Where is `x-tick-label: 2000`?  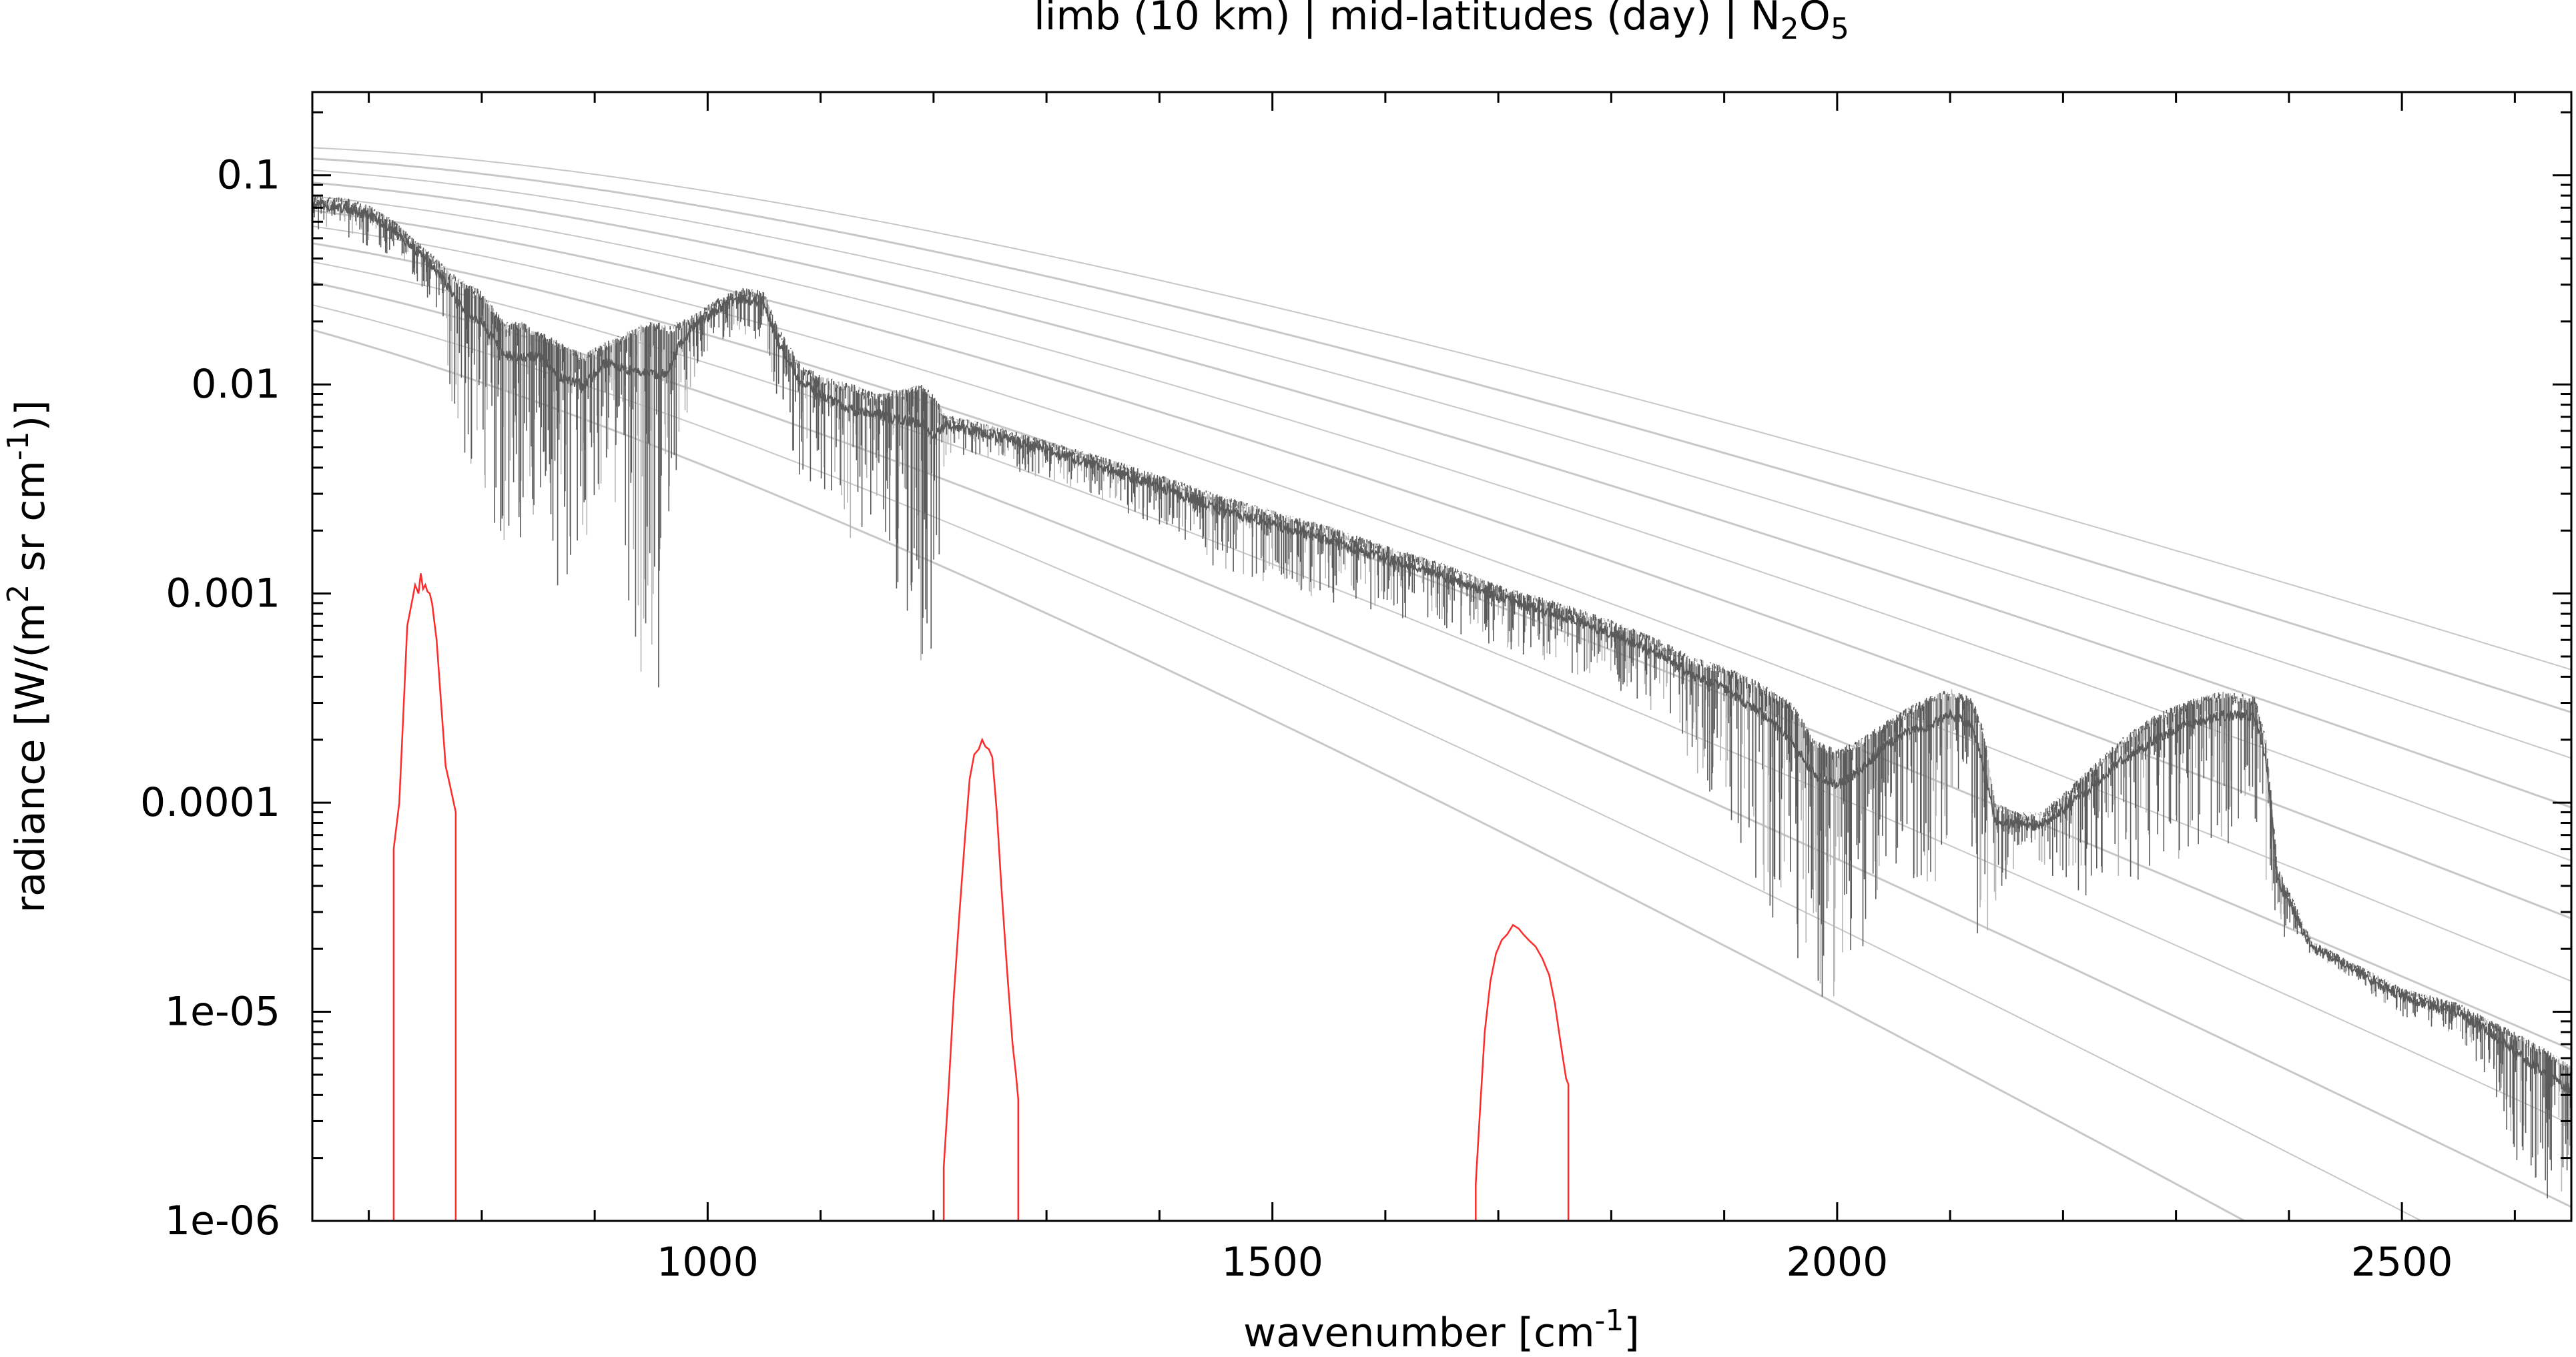
x-tick-label: 2000 is located at coordinates (1838, 1262).